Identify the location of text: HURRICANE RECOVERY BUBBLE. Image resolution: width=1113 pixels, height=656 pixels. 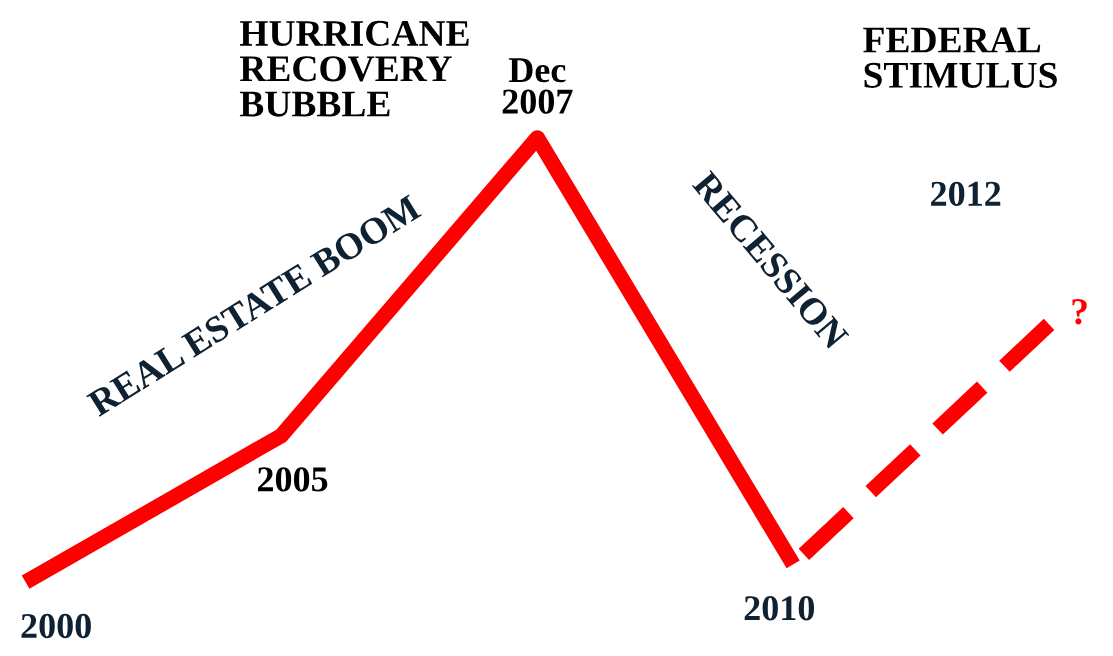
(354, 68).